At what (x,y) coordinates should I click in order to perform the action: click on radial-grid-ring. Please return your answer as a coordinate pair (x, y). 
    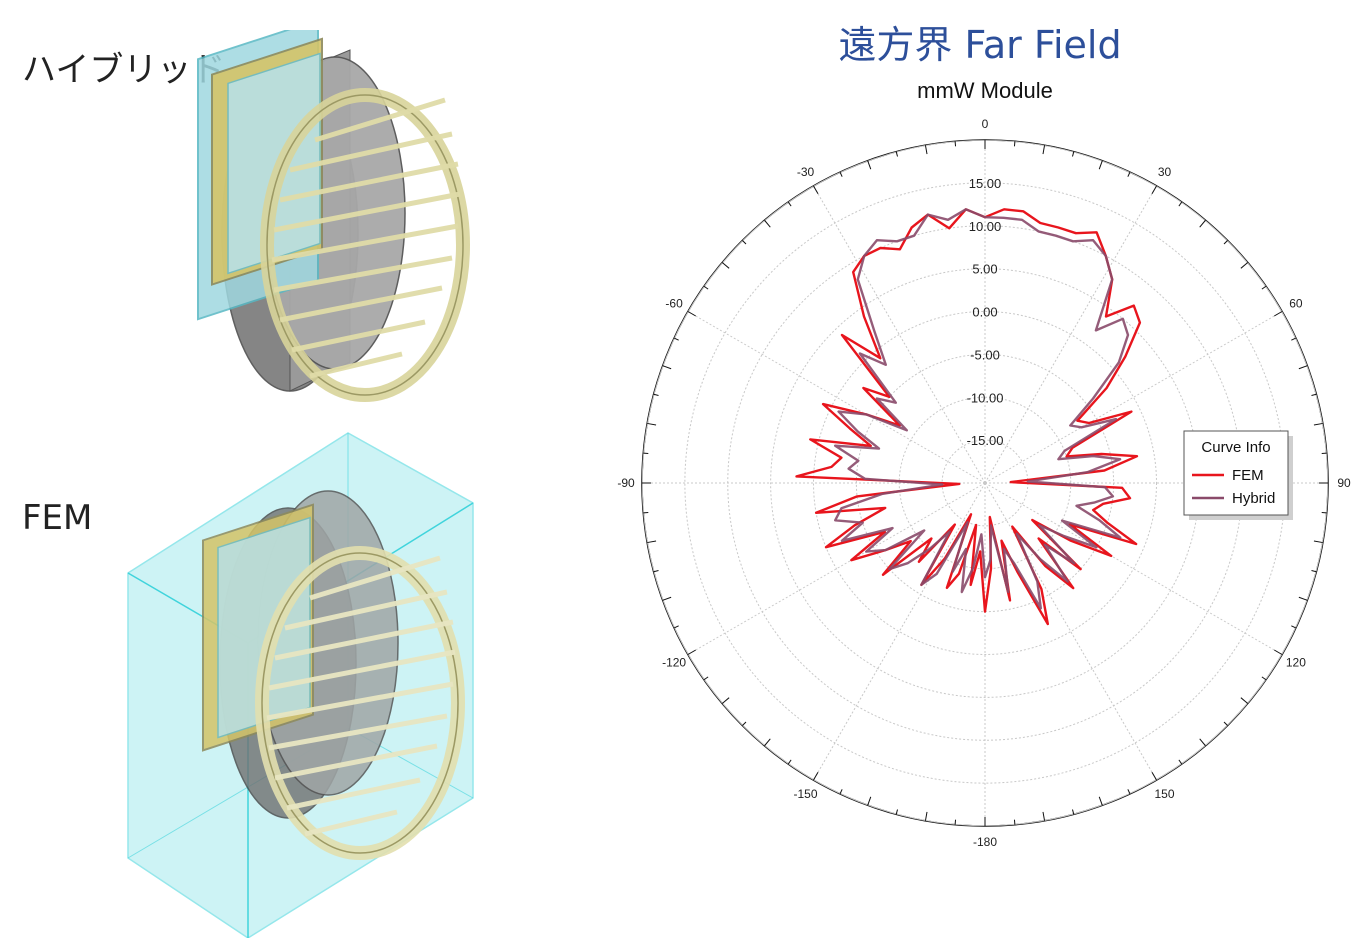
    Looking at the image, I should click on (985, 483).